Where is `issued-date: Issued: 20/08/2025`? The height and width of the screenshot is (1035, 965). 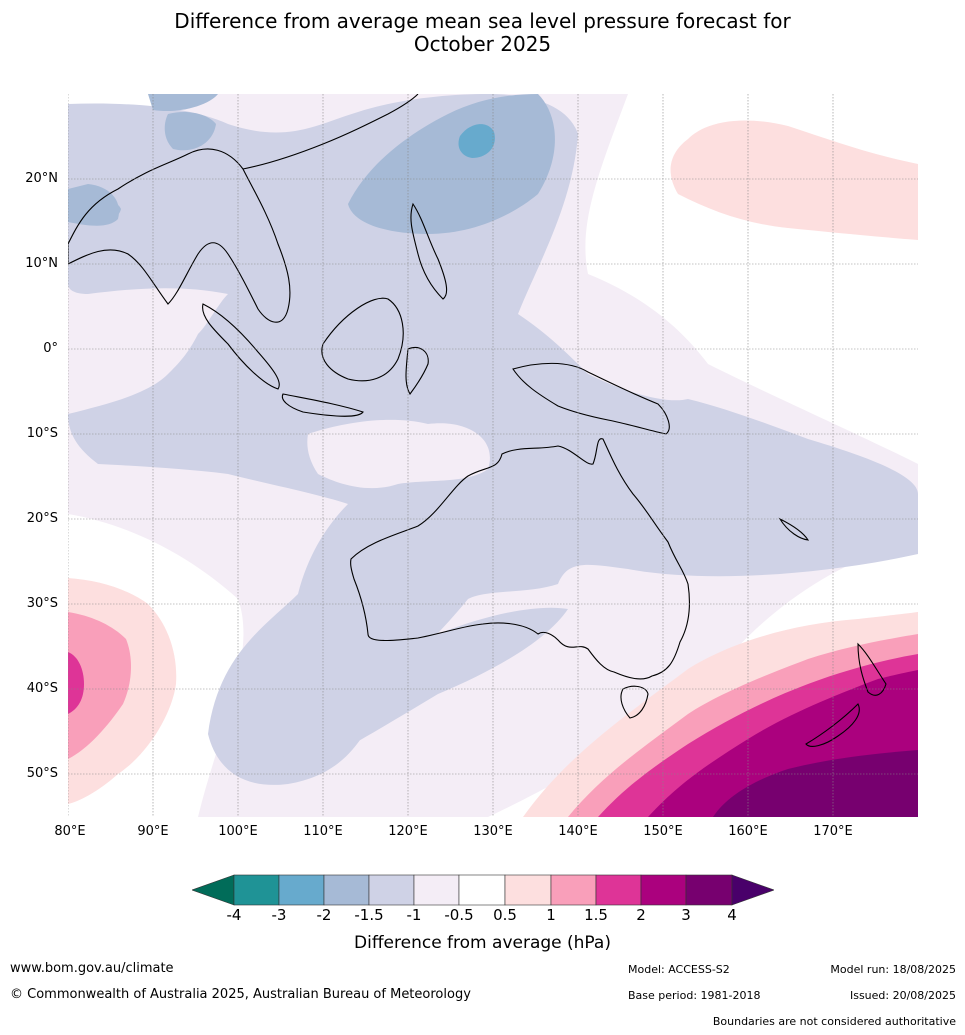
issued-date: Issued: 20/08/2025 is located at coordinates (902, 995).